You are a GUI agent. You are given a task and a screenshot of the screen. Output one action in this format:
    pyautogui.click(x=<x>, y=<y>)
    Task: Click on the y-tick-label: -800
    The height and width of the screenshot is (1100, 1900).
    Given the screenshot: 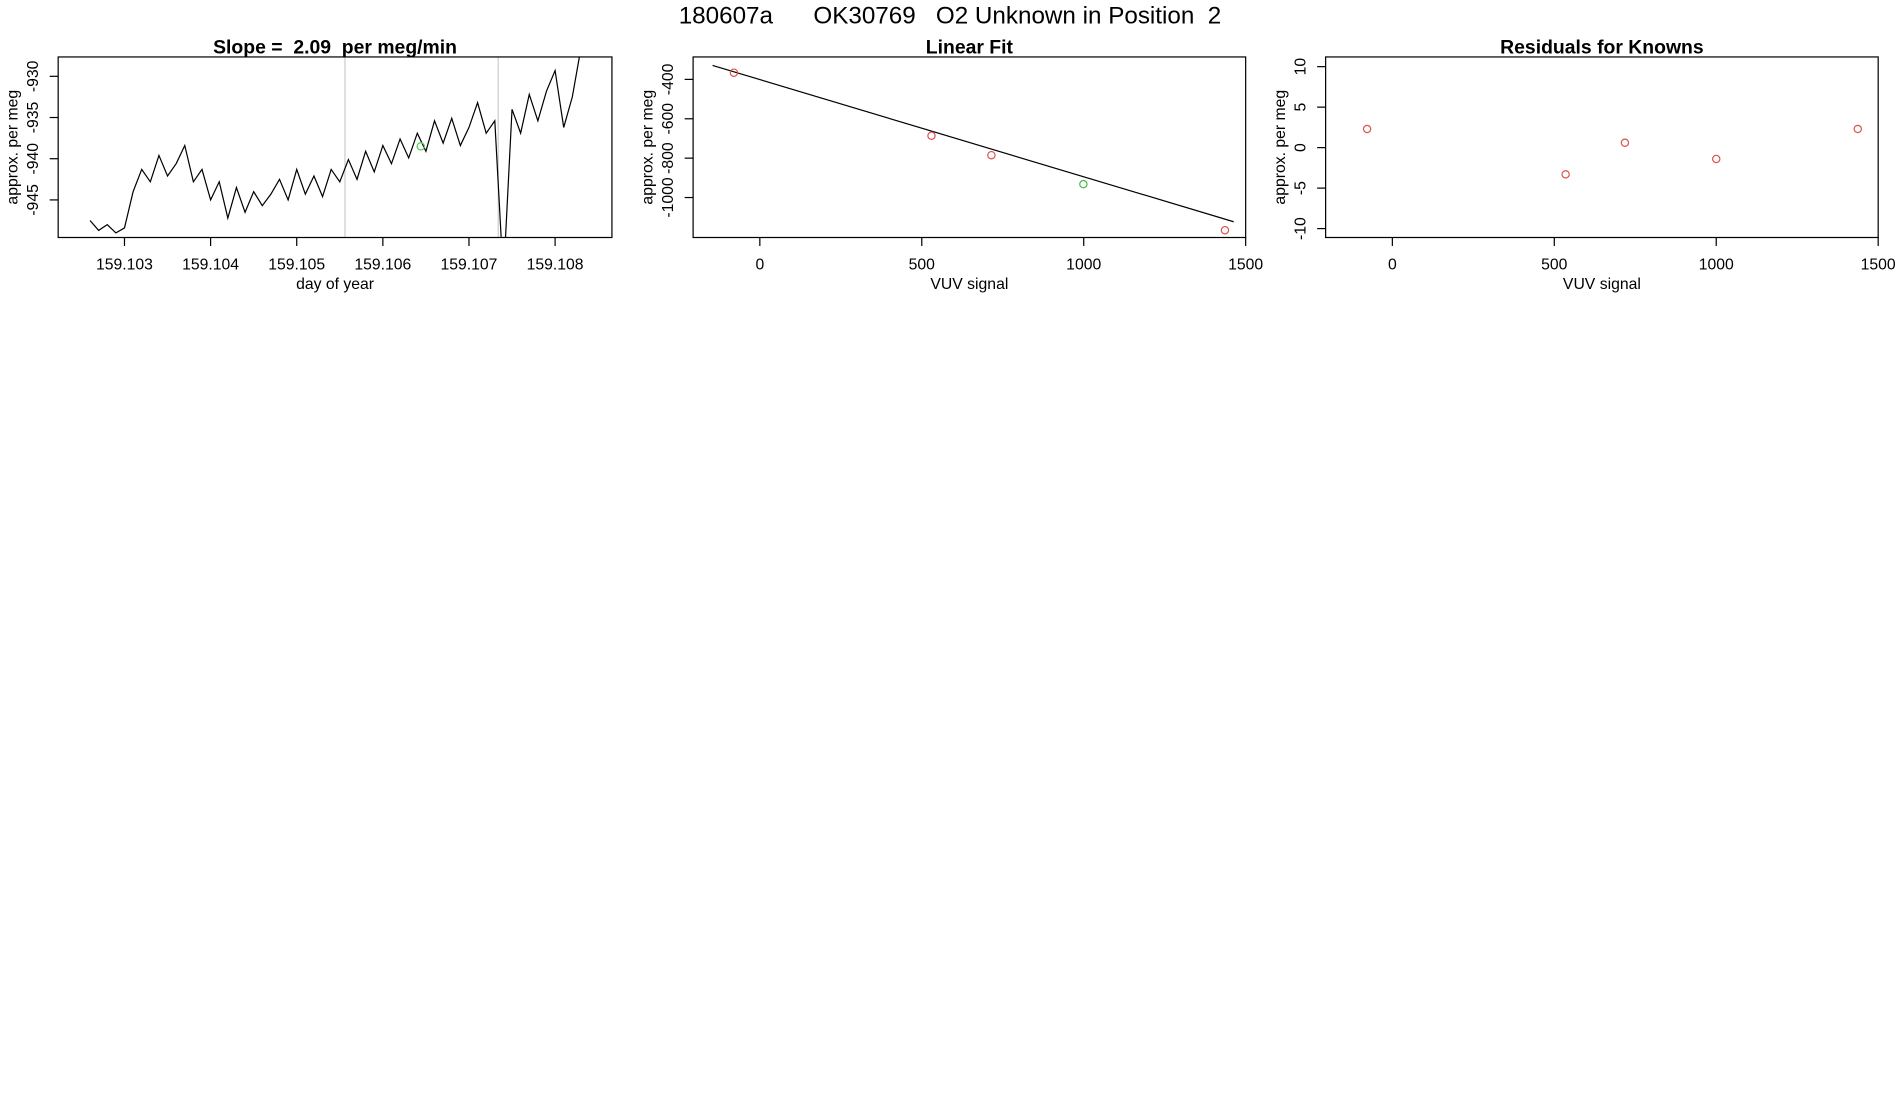 What is the action you would take?
    pyautogui.click(x=668, y=158)
    